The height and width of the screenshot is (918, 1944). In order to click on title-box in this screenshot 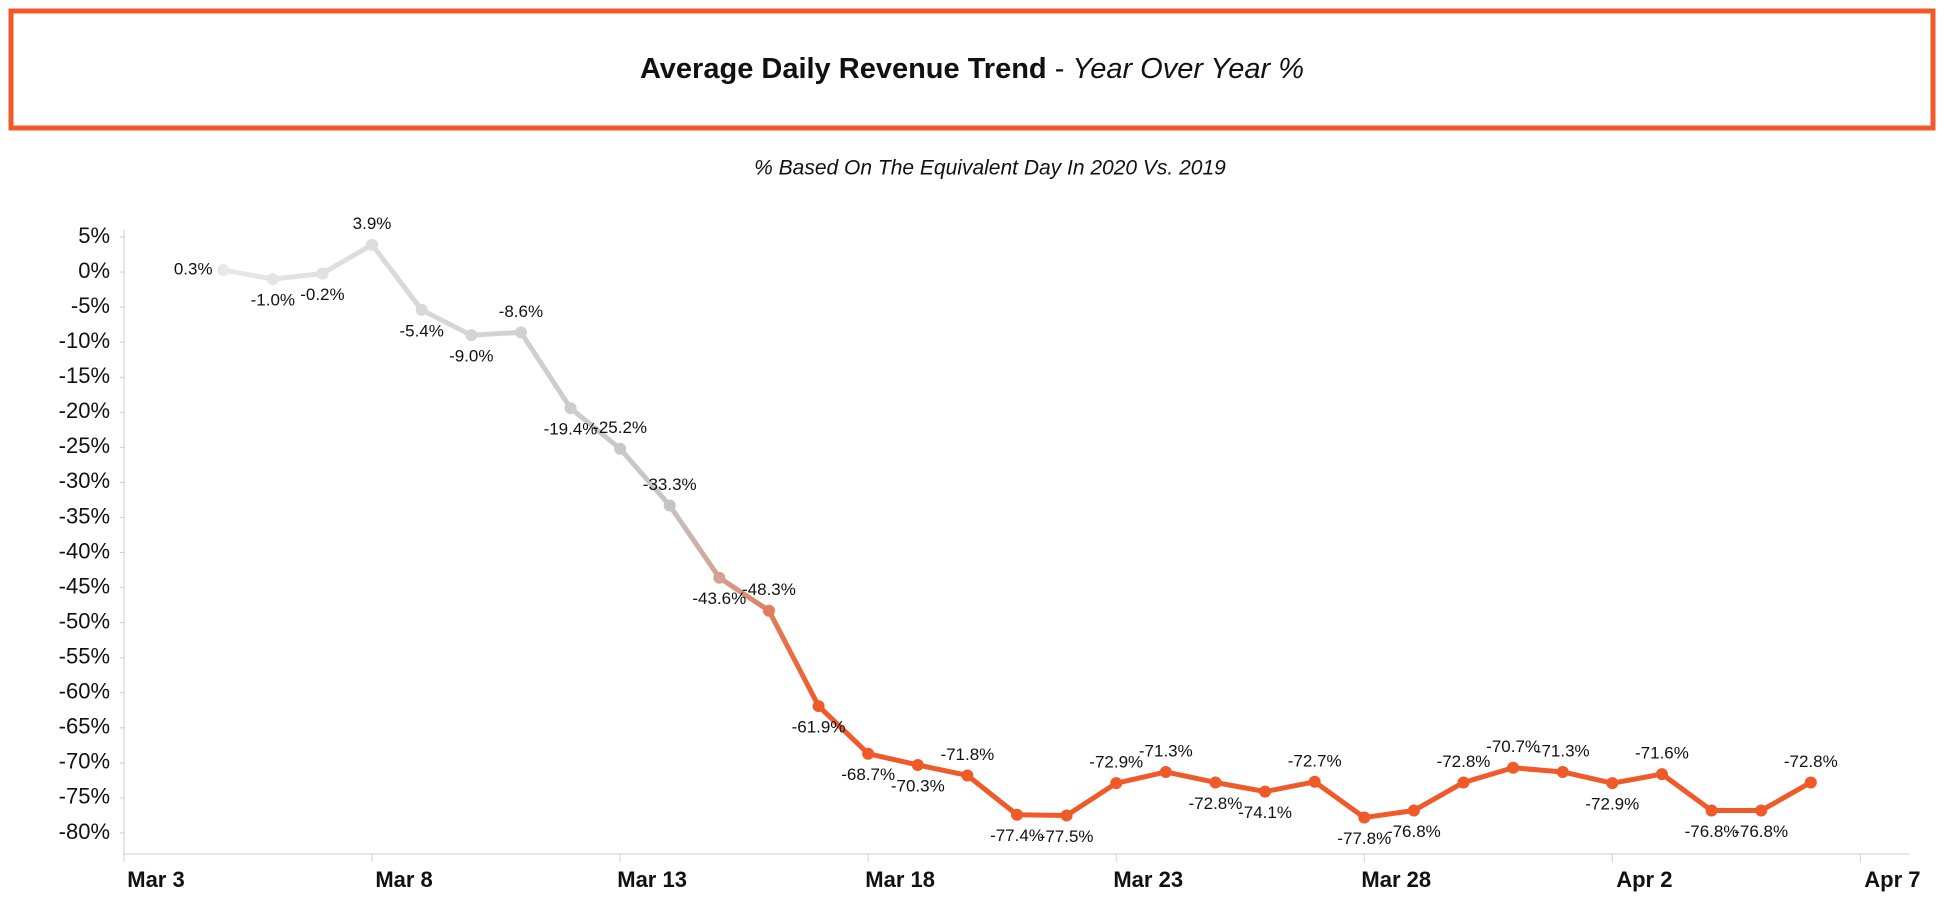, I will do `click(972, 69)`.